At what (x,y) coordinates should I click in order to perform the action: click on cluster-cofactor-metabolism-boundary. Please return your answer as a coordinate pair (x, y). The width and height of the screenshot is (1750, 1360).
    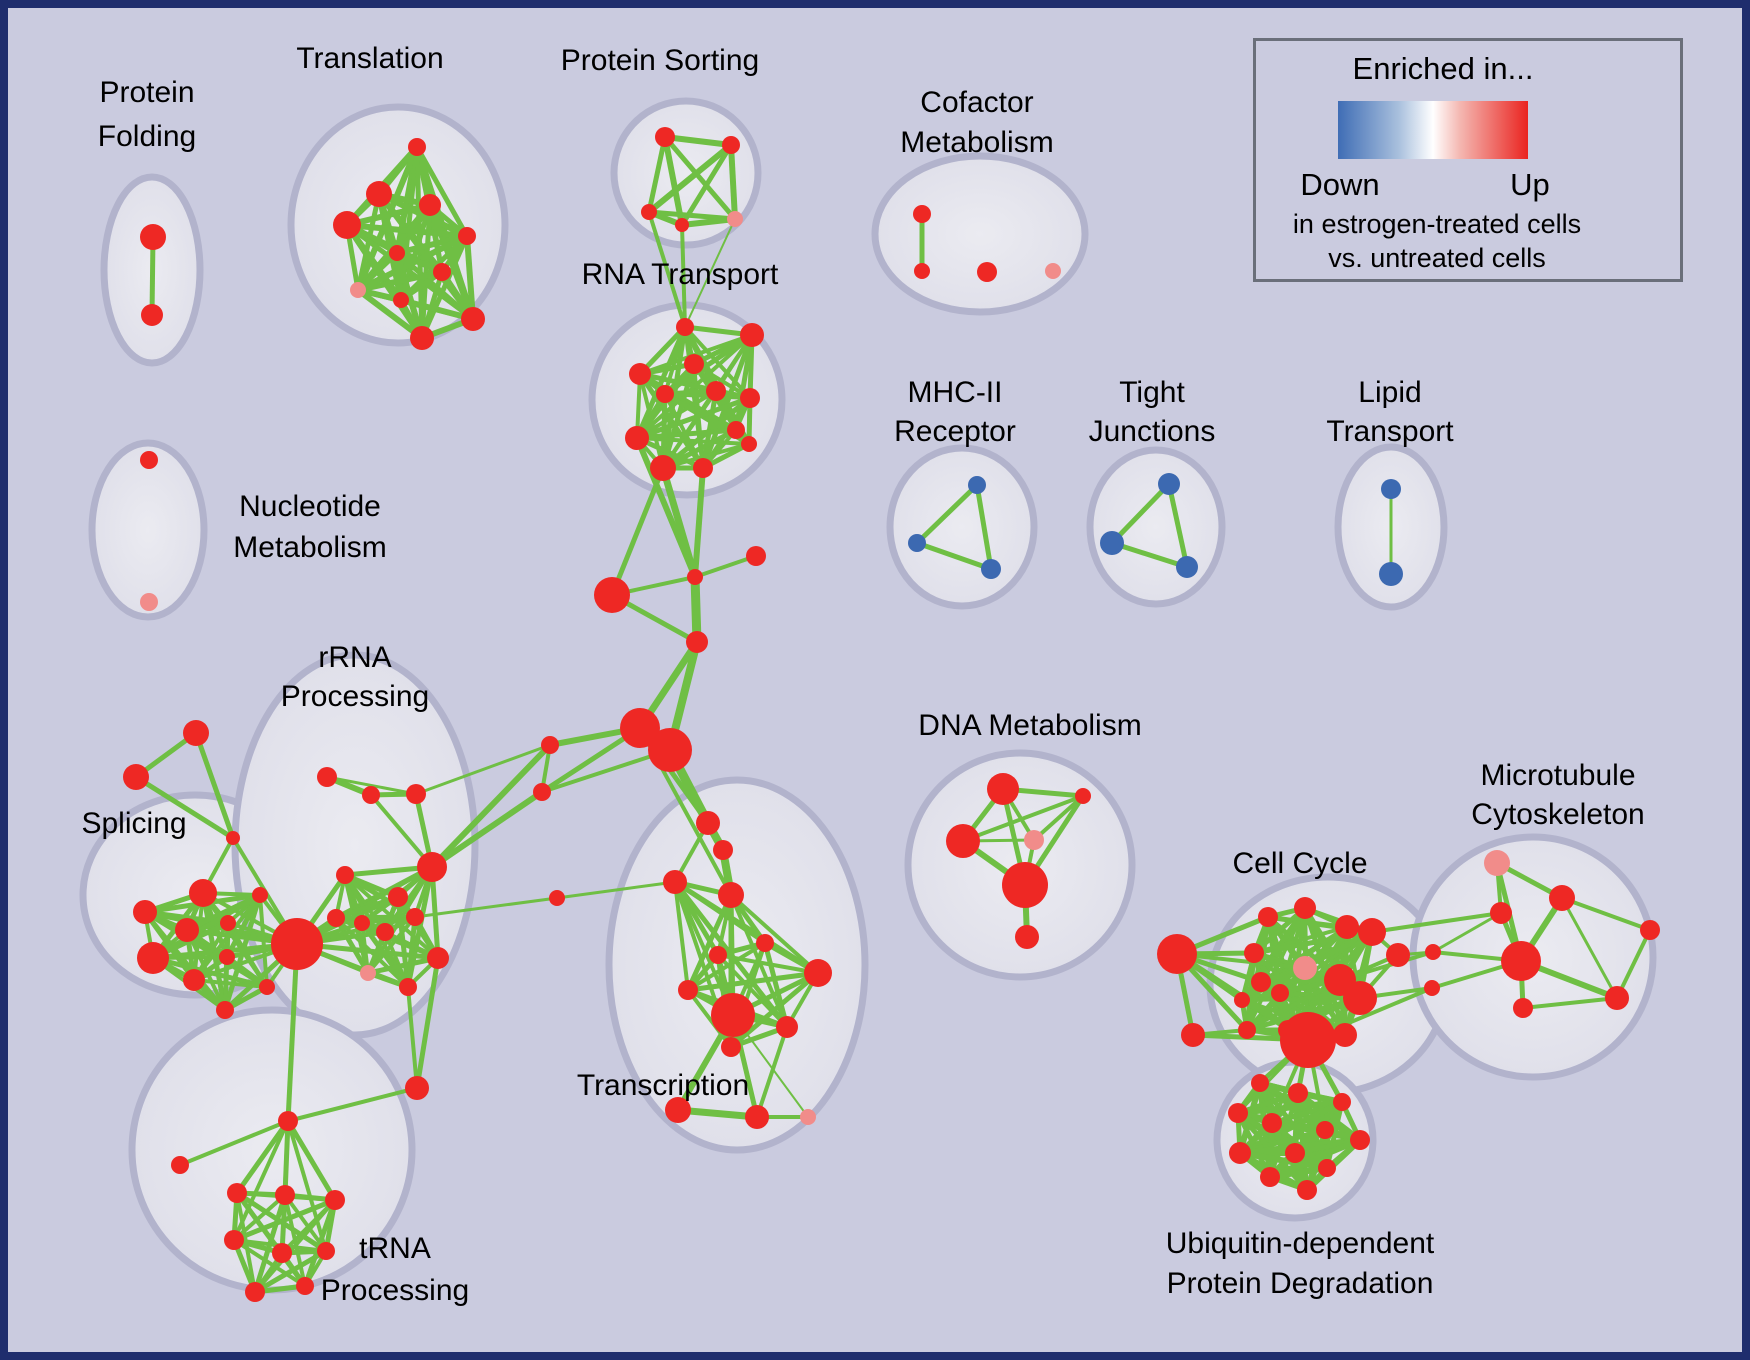
    Looking at the image, I should click on (980, 234).